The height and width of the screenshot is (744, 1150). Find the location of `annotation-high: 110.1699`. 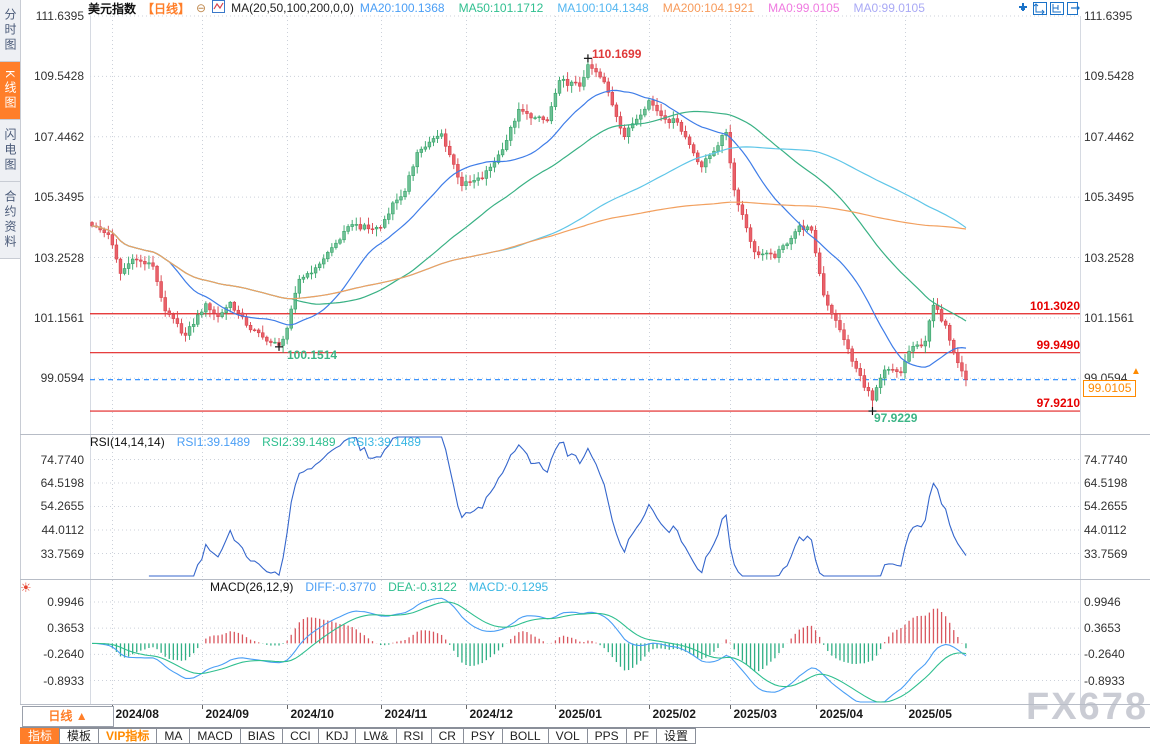

annotation-high: 110.1699 is located at coordinates (617, 54).